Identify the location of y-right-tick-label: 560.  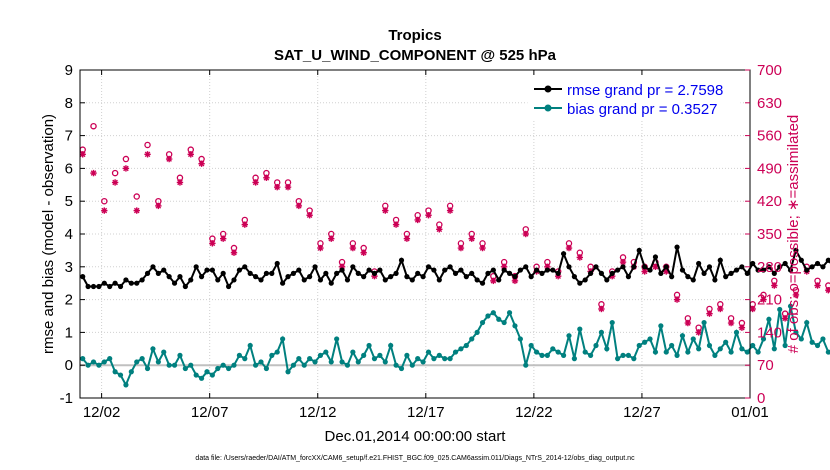
(769, 136).